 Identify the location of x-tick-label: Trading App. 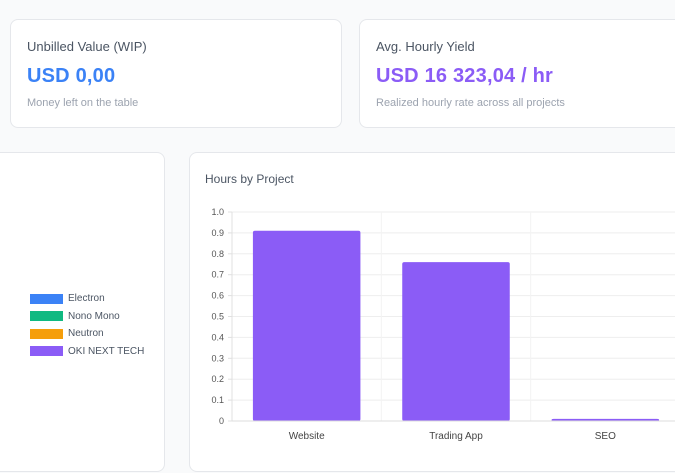
(456, 436).